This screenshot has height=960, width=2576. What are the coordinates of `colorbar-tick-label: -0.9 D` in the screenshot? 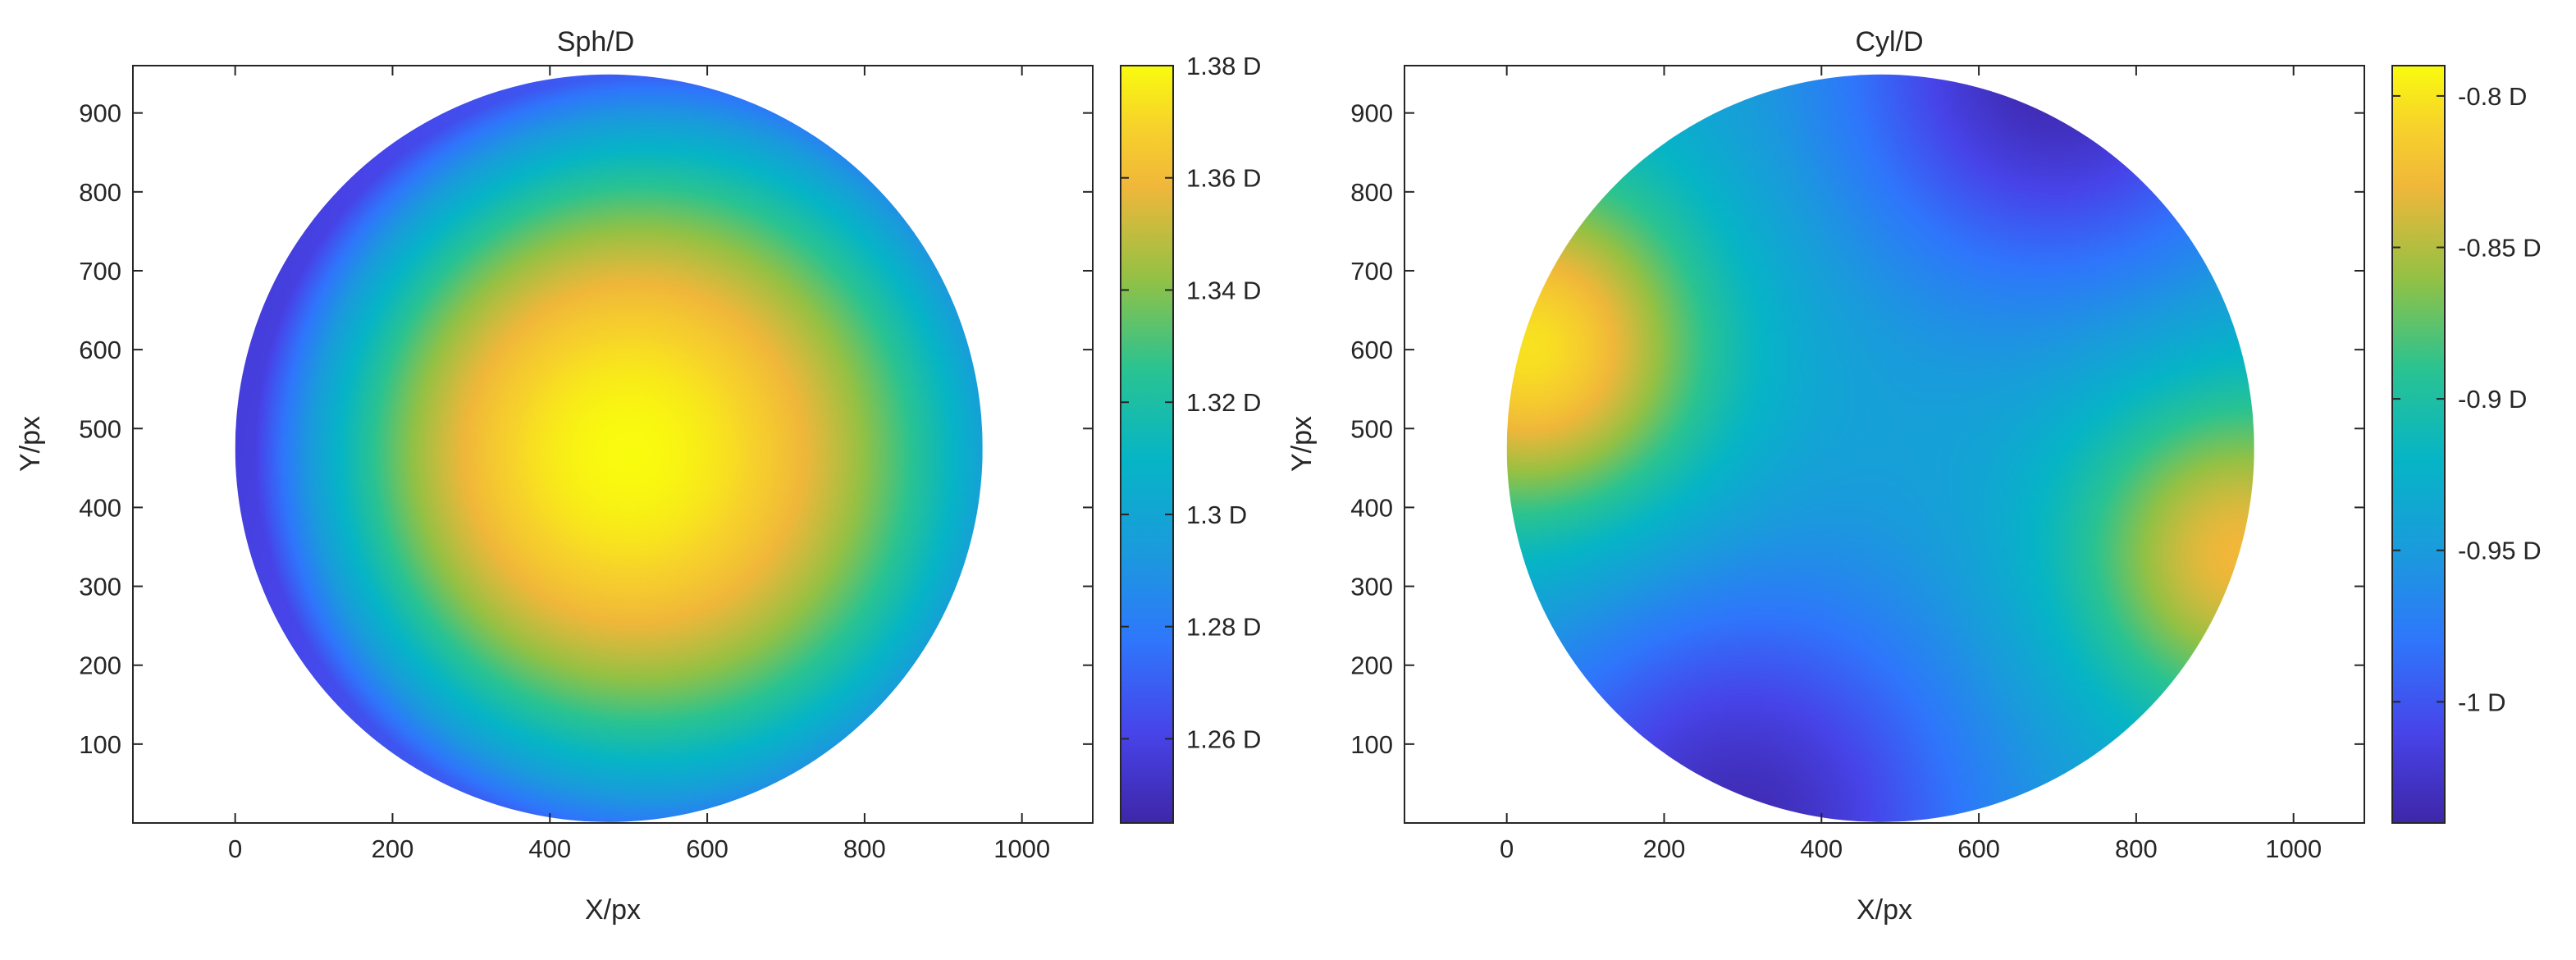 It's located at (2492, 399).